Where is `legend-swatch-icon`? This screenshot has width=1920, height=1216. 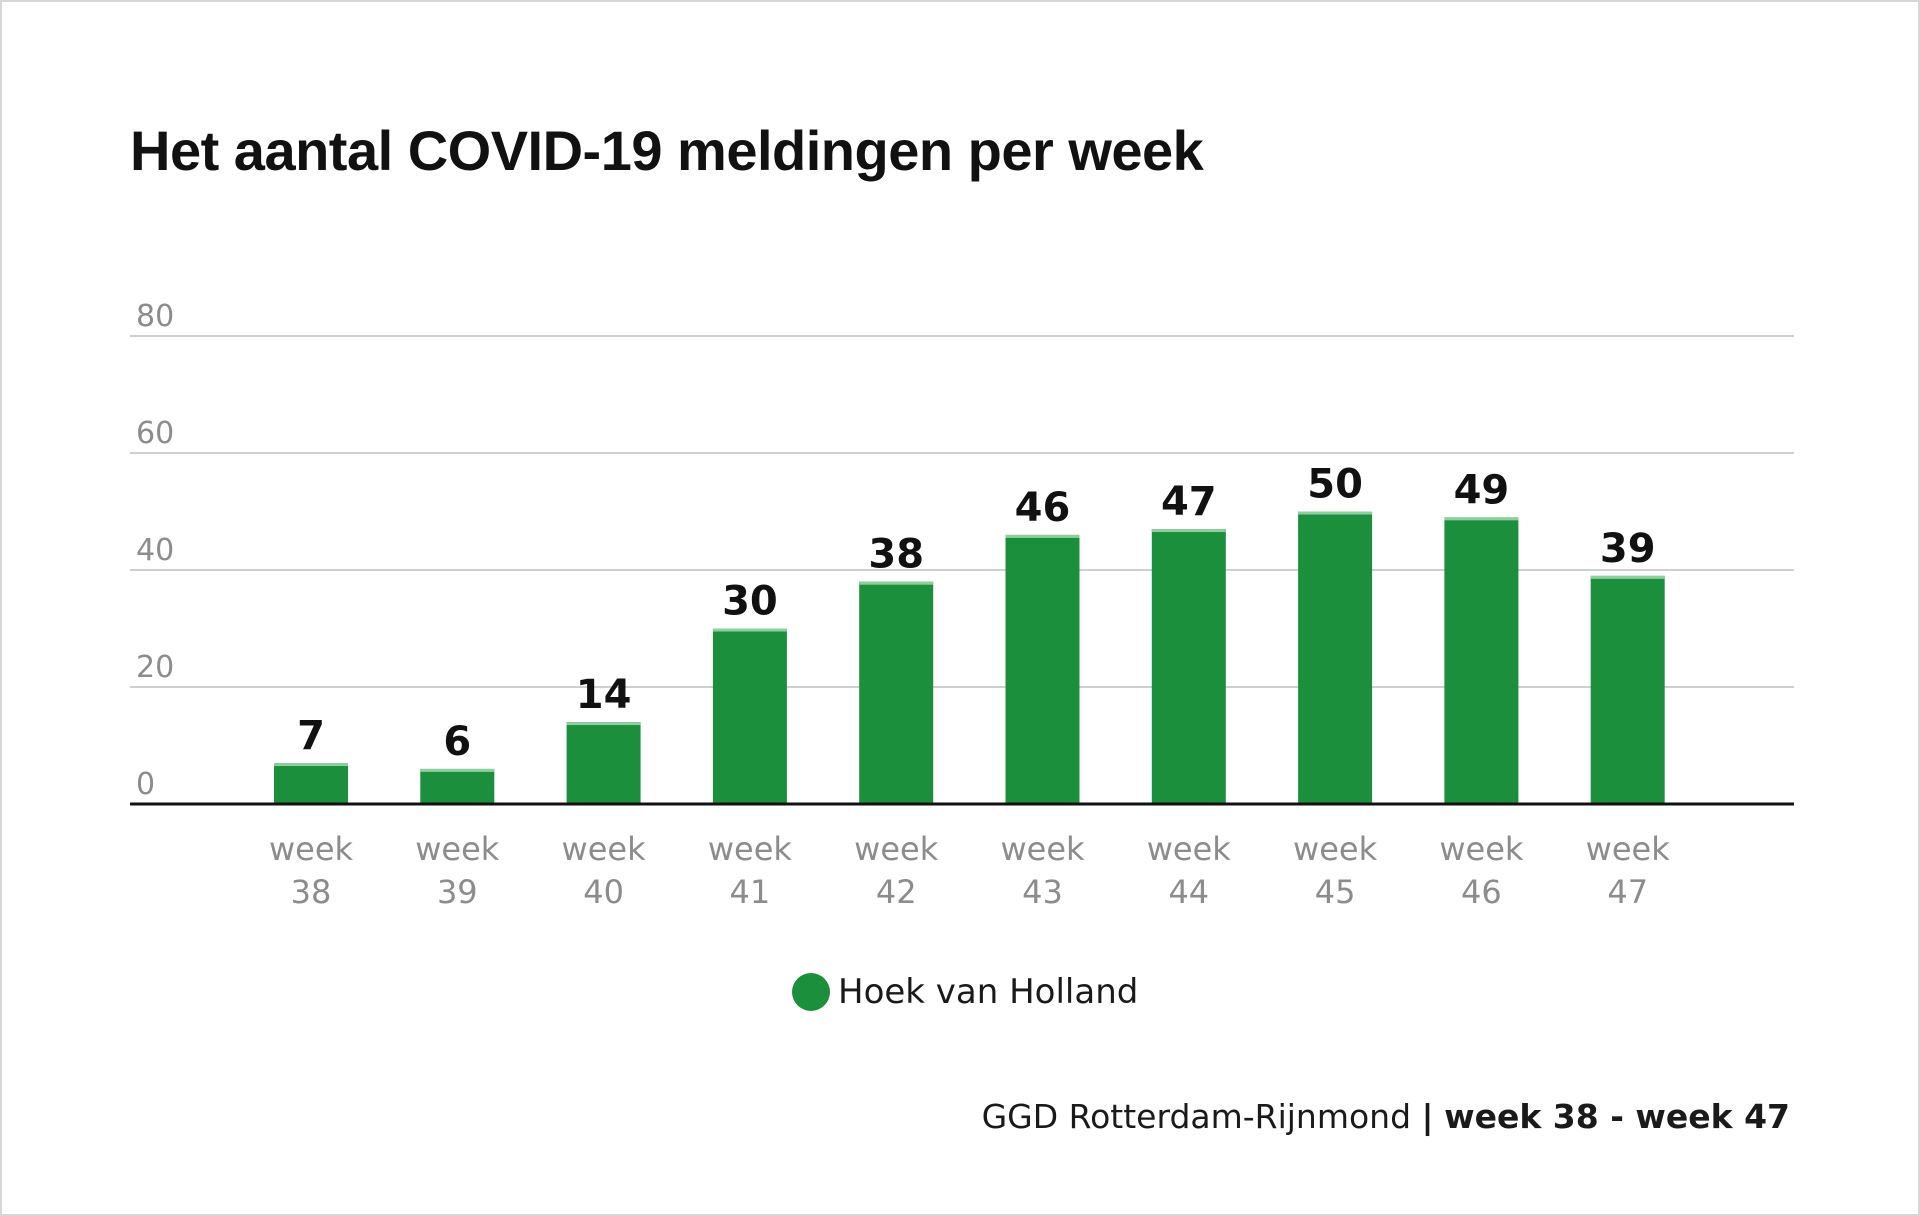 legend-swatch-icon is located at coordinates (811, 992).